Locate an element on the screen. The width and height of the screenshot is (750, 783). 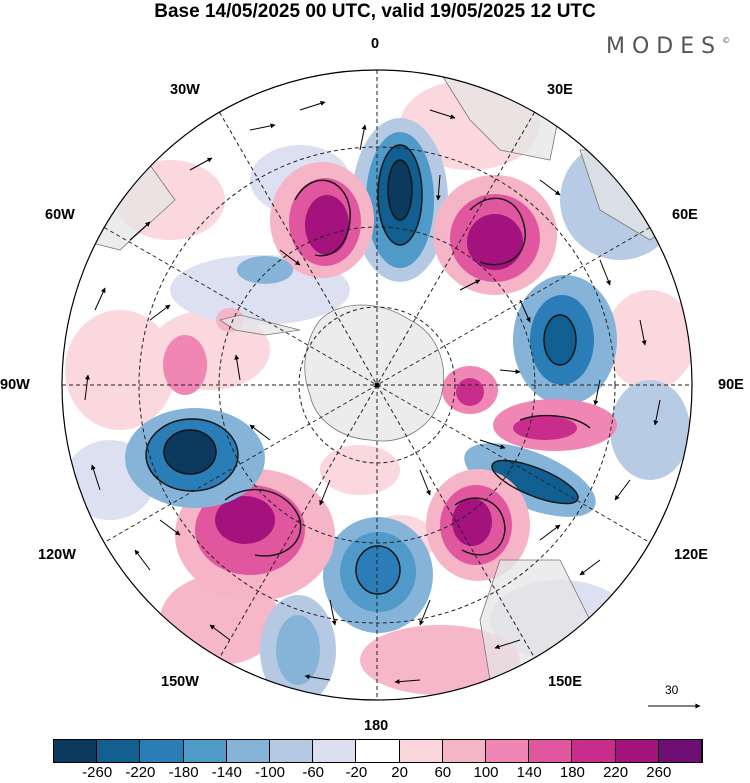
modes-logo: MODES© is located at coordinates (668, 46).